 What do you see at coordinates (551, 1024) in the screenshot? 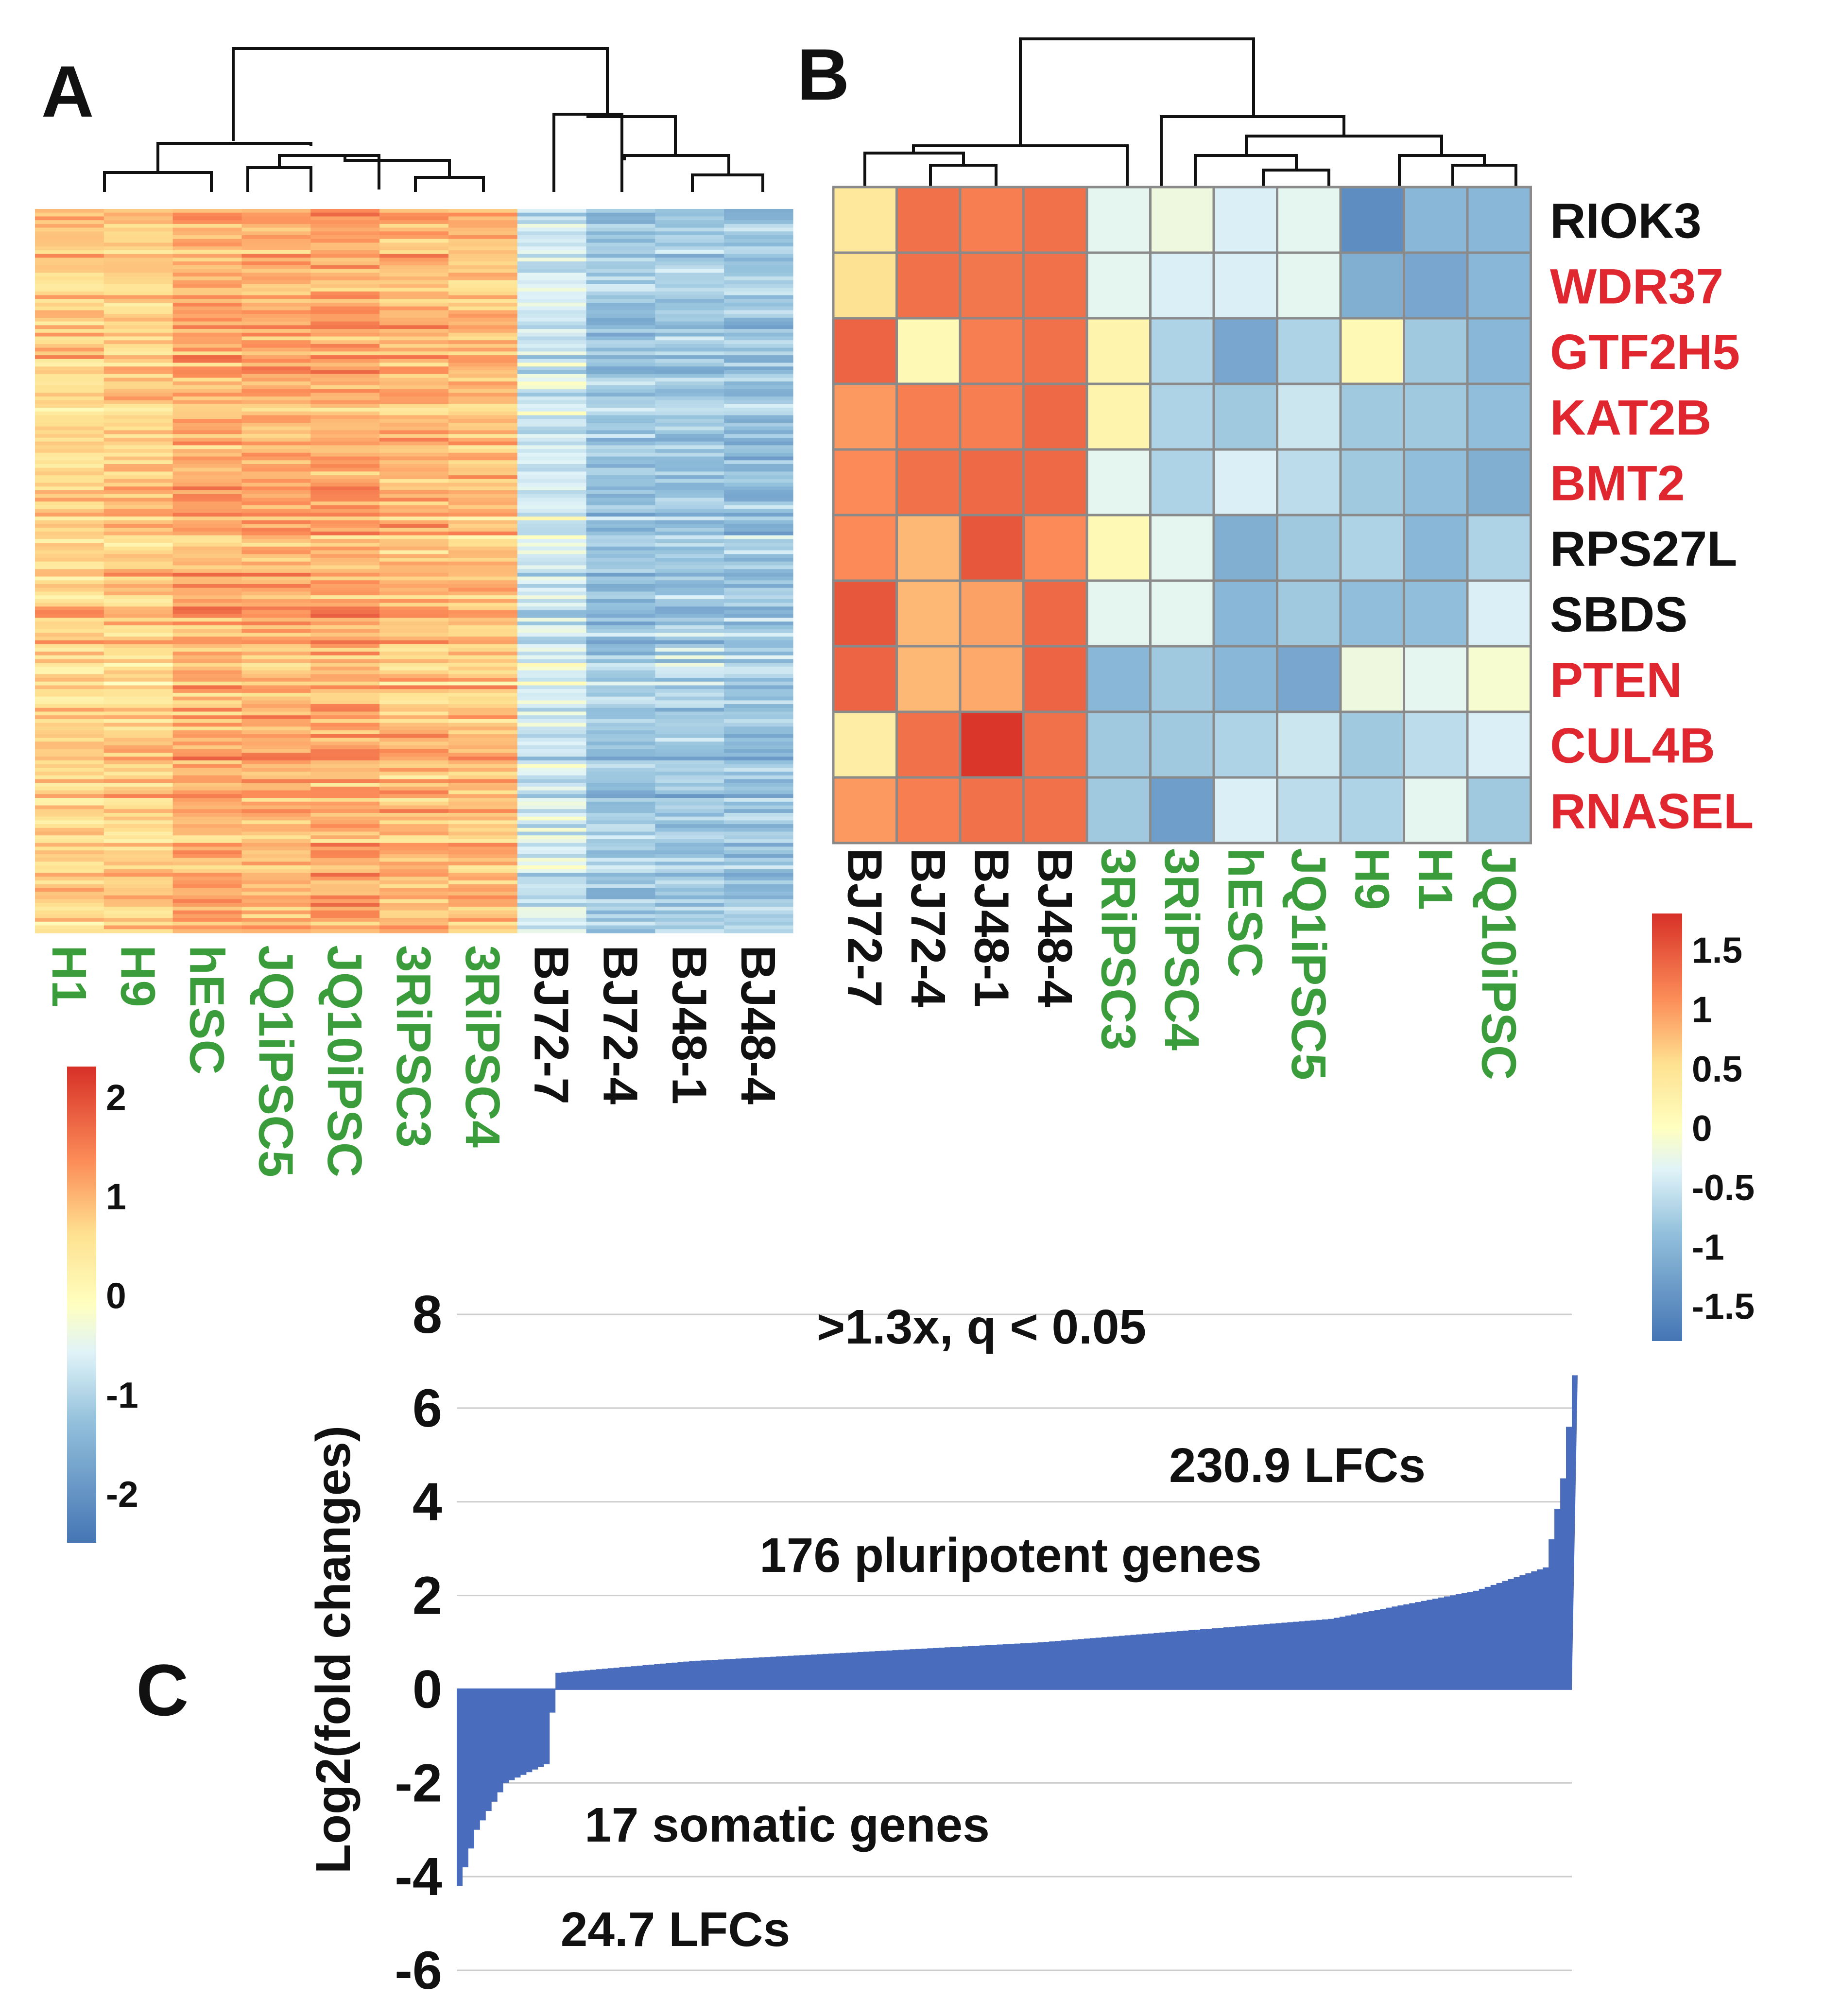
I see `heatmap-a-column-label: BJ72-7` at bounding box center [551, 1024].